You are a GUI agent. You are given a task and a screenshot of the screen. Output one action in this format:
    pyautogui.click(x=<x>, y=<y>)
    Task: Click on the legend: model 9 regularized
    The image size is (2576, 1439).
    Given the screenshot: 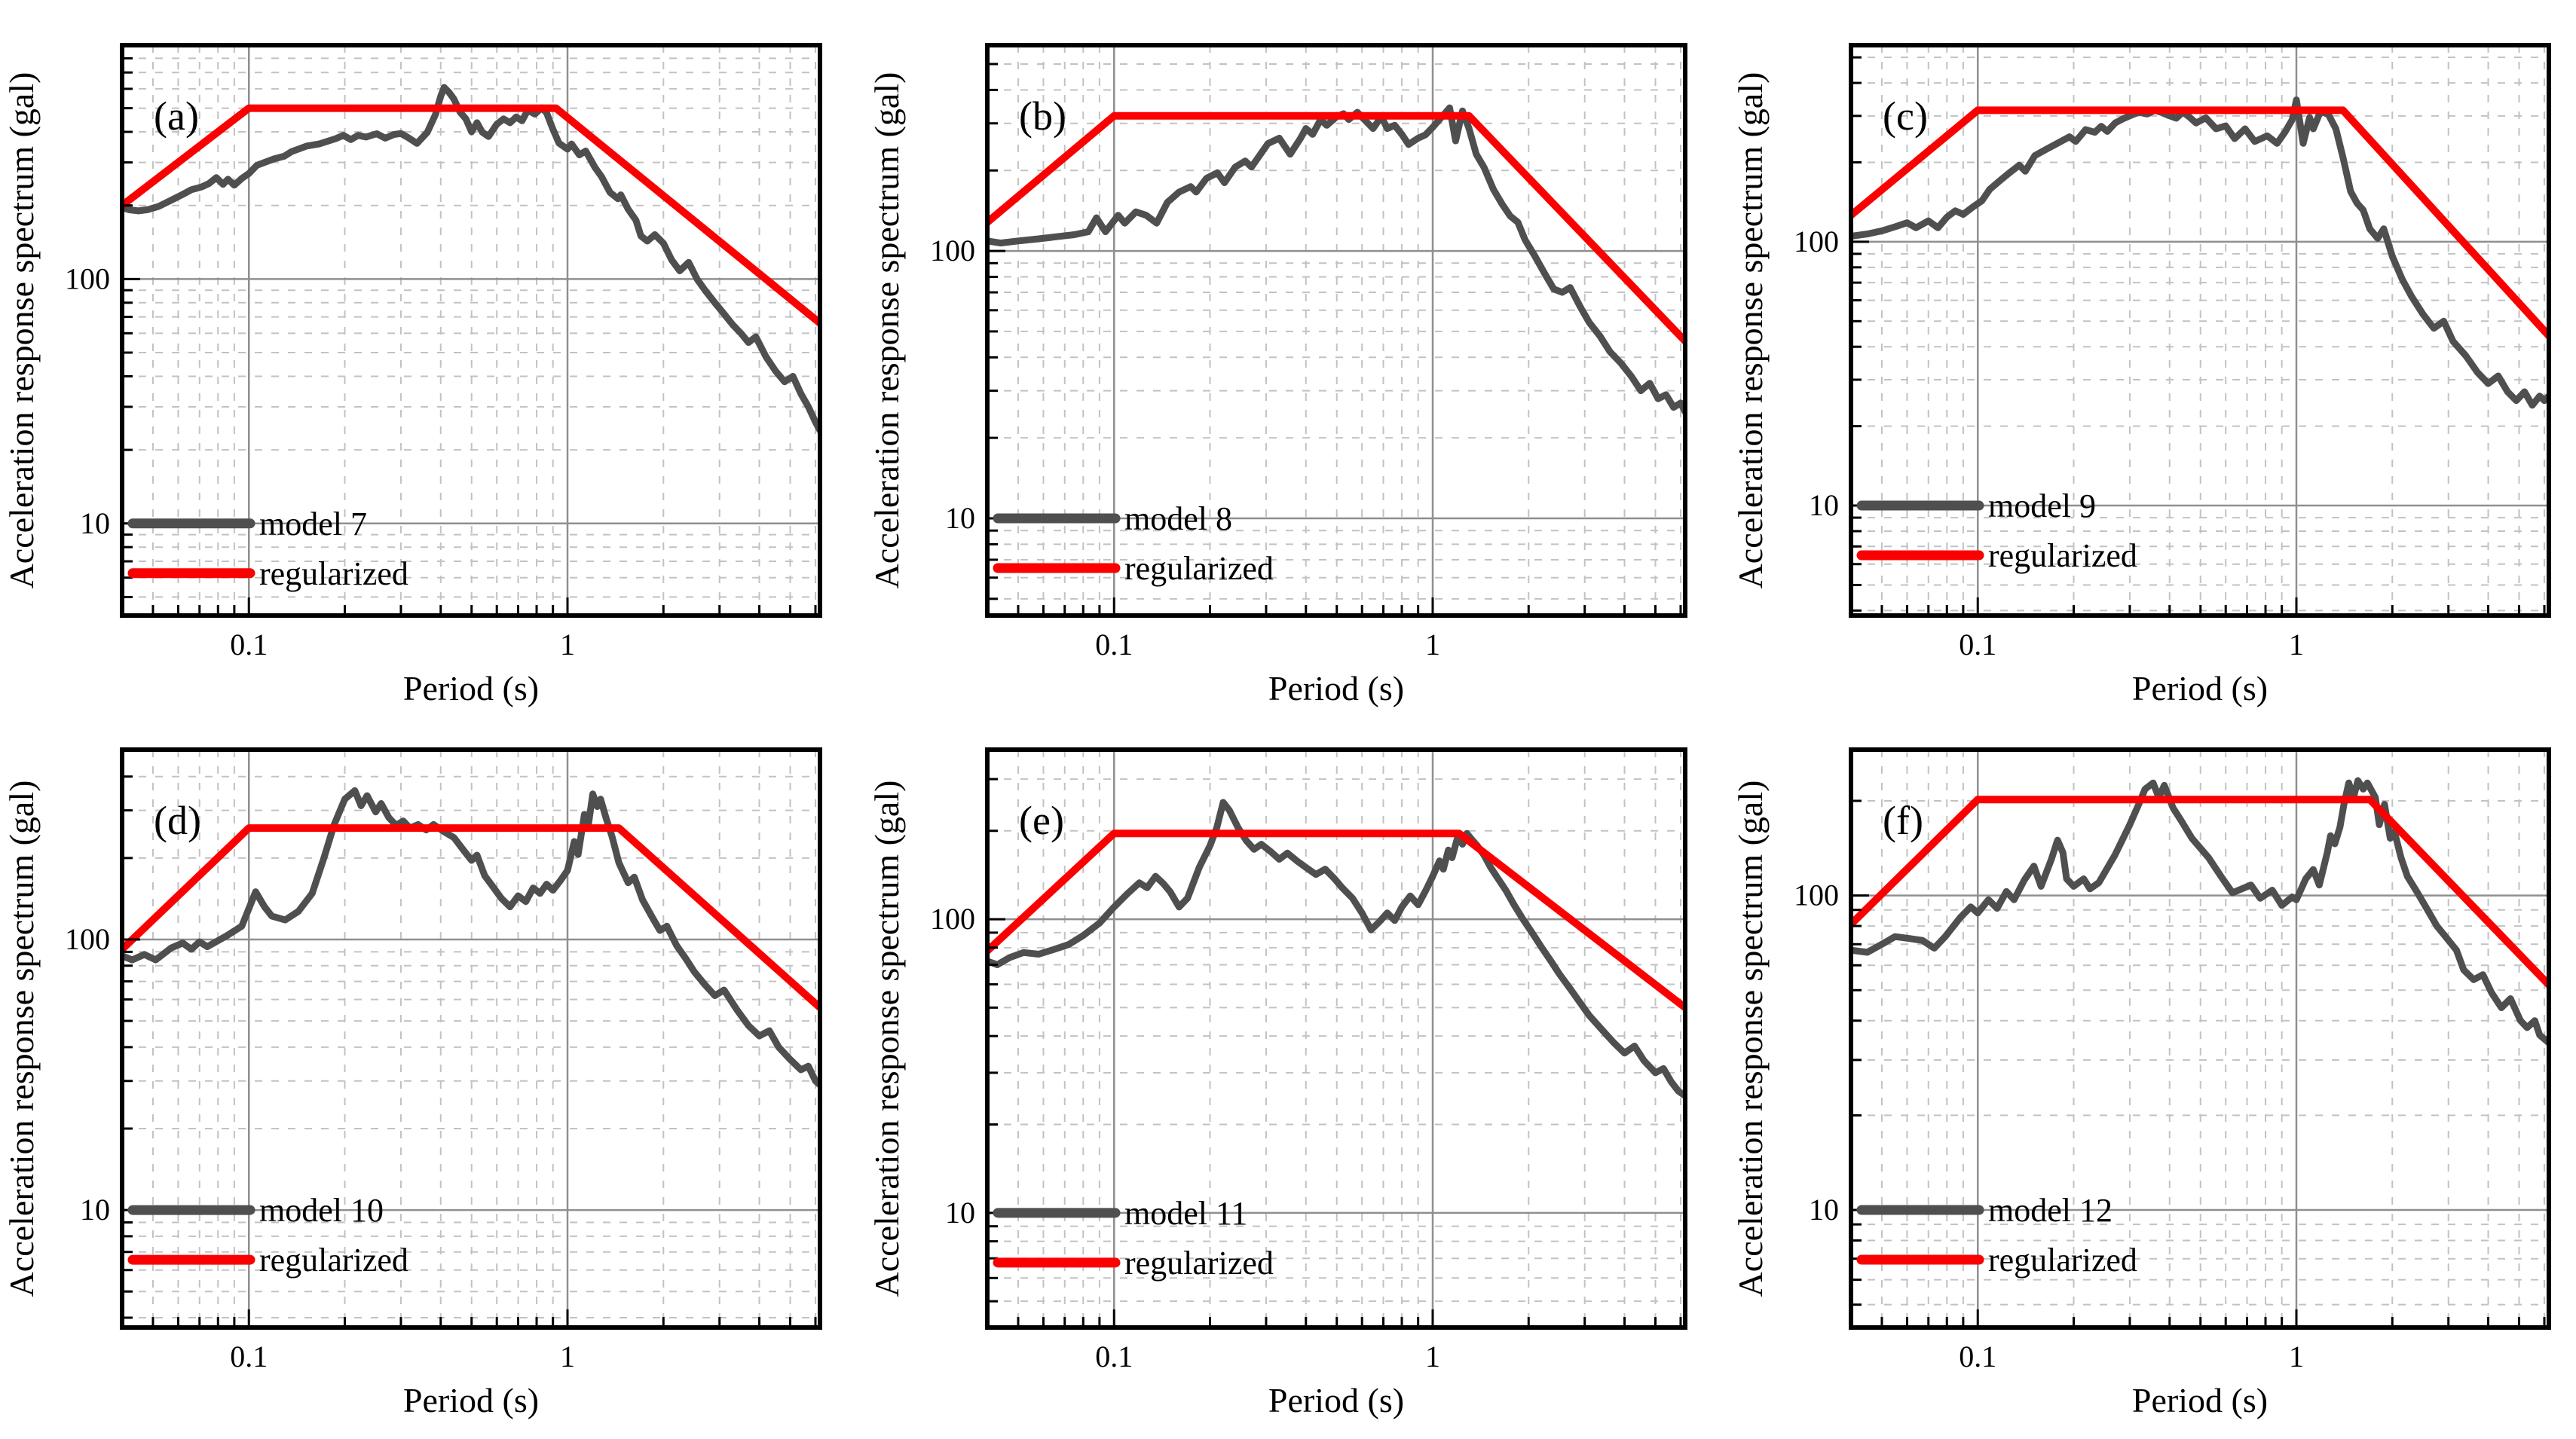 What is the action you would take?
    pyautogui.click(x=1997, y=530)
    